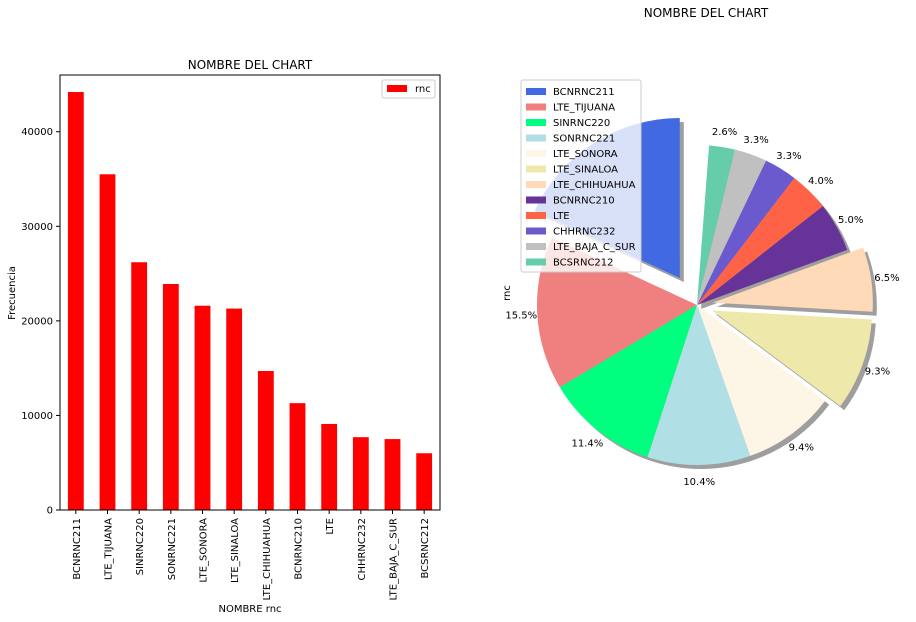  What do you see at coordinates (699, 482) in the screenshot?
I see `pie-percent-label: 10.4%` at bounding box center [699, 482].